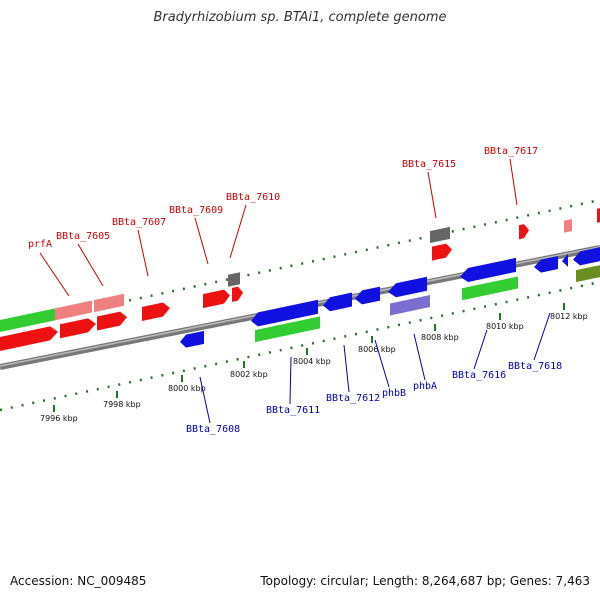 This screenshot has width=600, height=600. Describe the element at coordinates (407, 287) in the screenshot. I see `cds-phbA` at that location.